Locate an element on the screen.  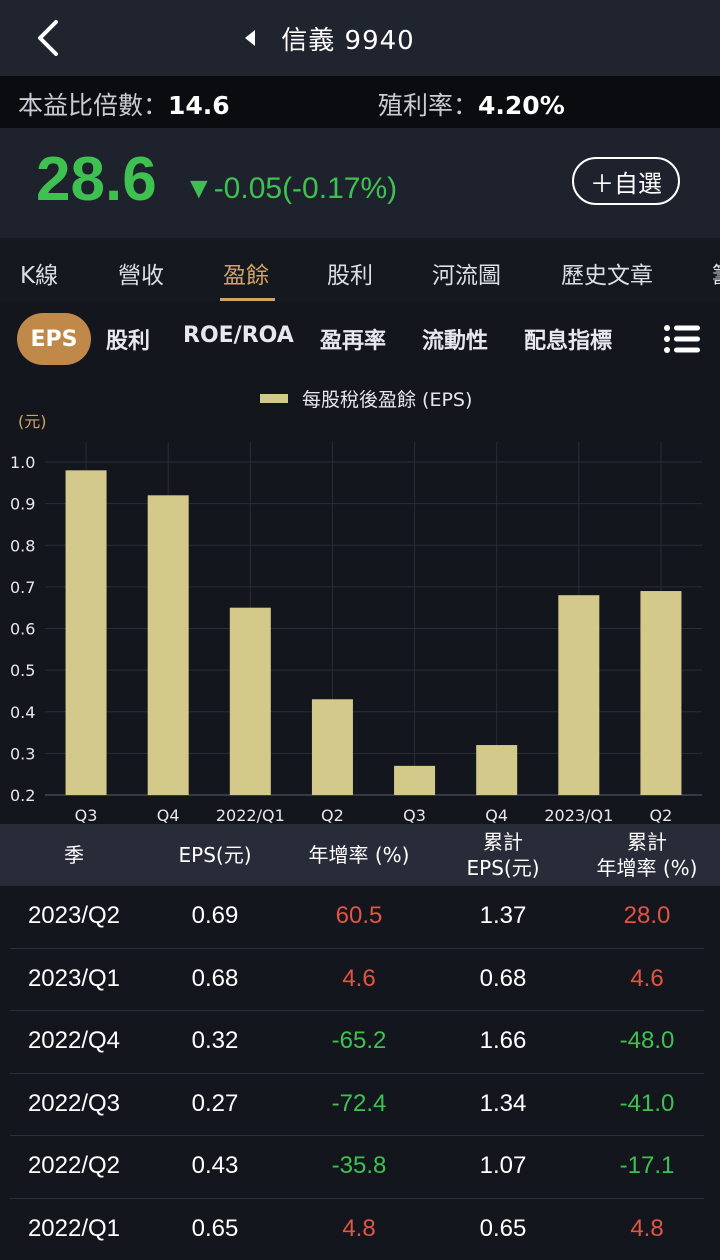
triangle-left-icon is located at coordinates (250, 38).